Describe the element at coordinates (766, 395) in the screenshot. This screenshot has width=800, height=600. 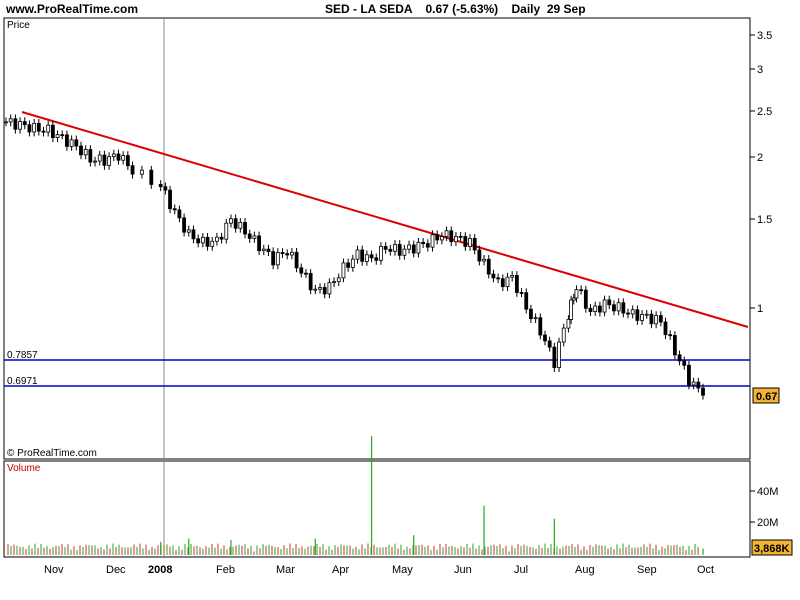
I see `current-price-badge` at that location.